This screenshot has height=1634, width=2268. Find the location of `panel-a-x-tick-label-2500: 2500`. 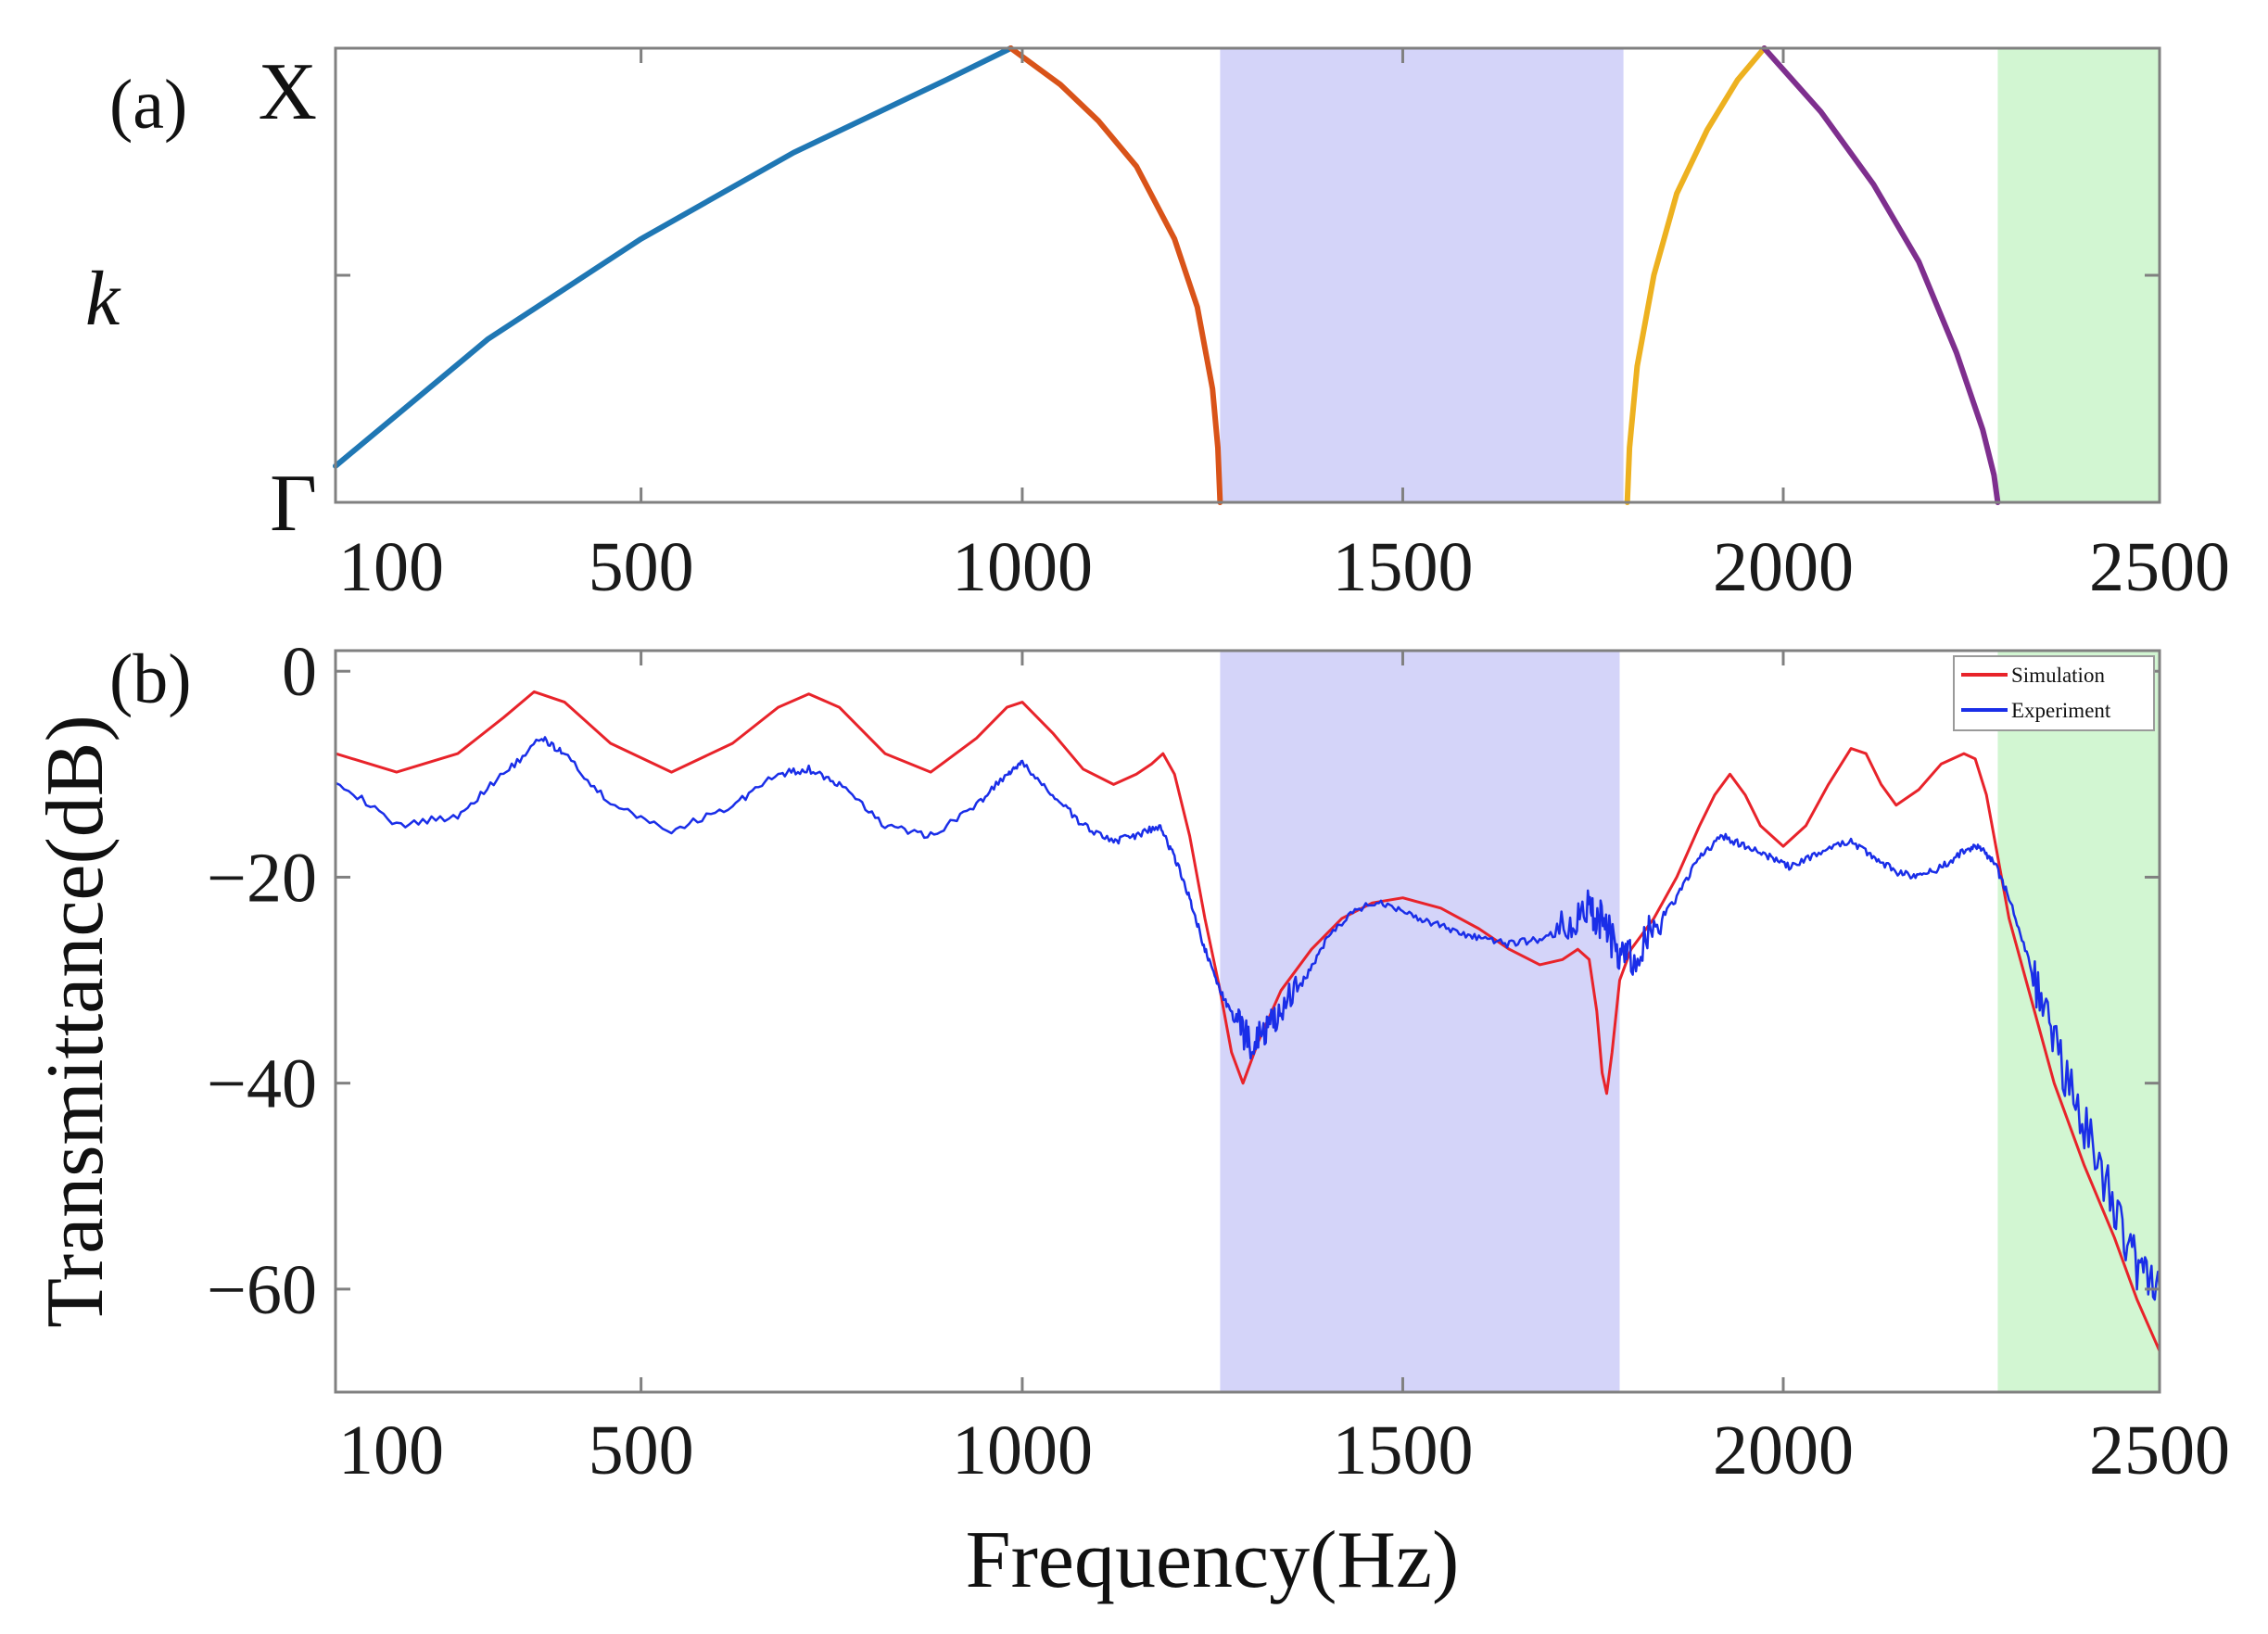

panel-a-x-tick-label-2500: 2500 is located at coordinates (2159, 567).